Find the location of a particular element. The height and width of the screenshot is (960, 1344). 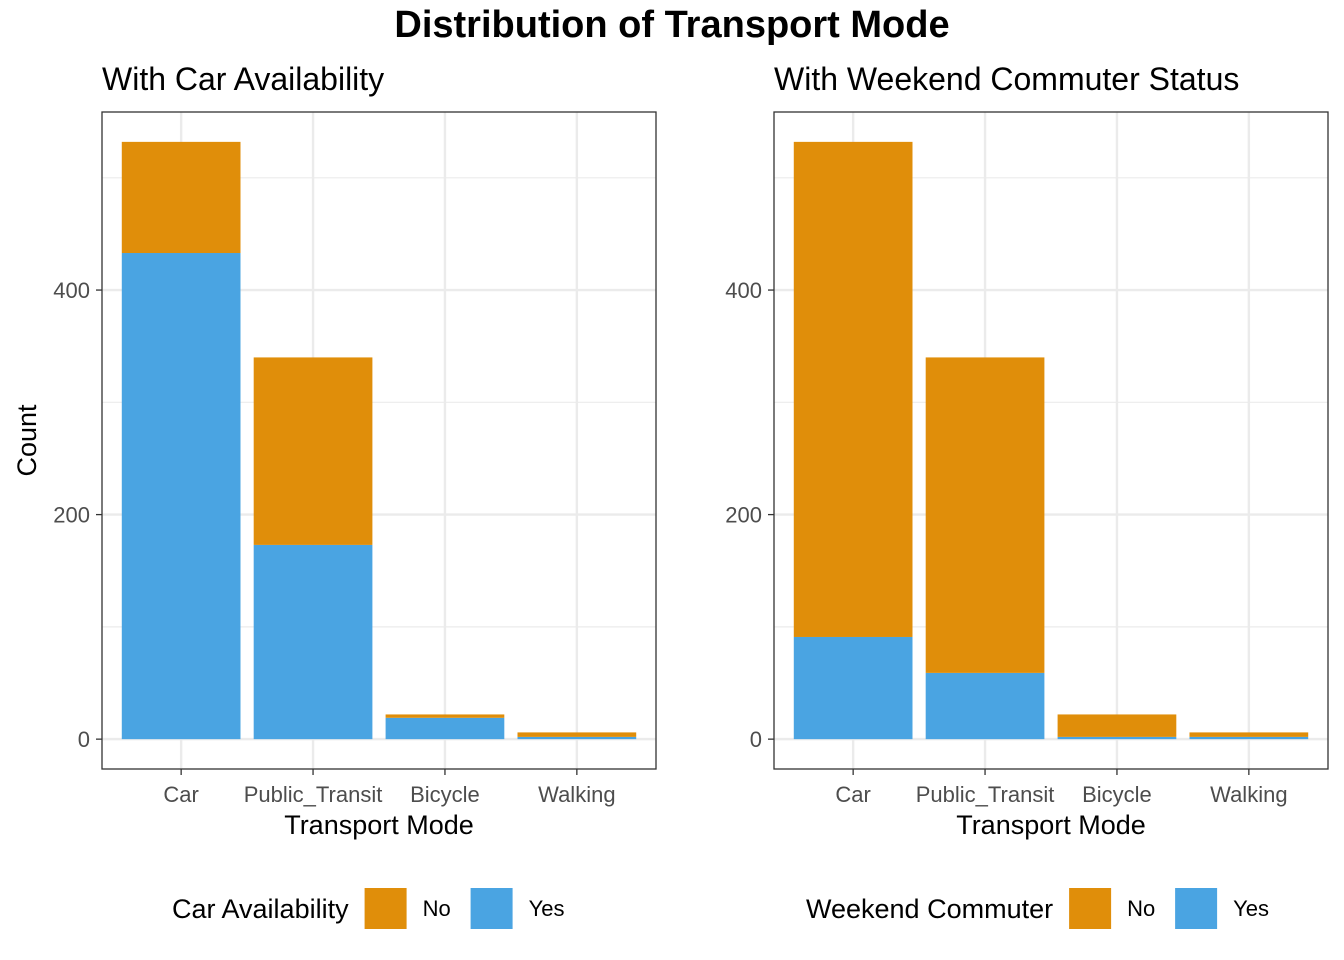

panel-subtitle: With Car Availability is located at coordinates (243, 79).